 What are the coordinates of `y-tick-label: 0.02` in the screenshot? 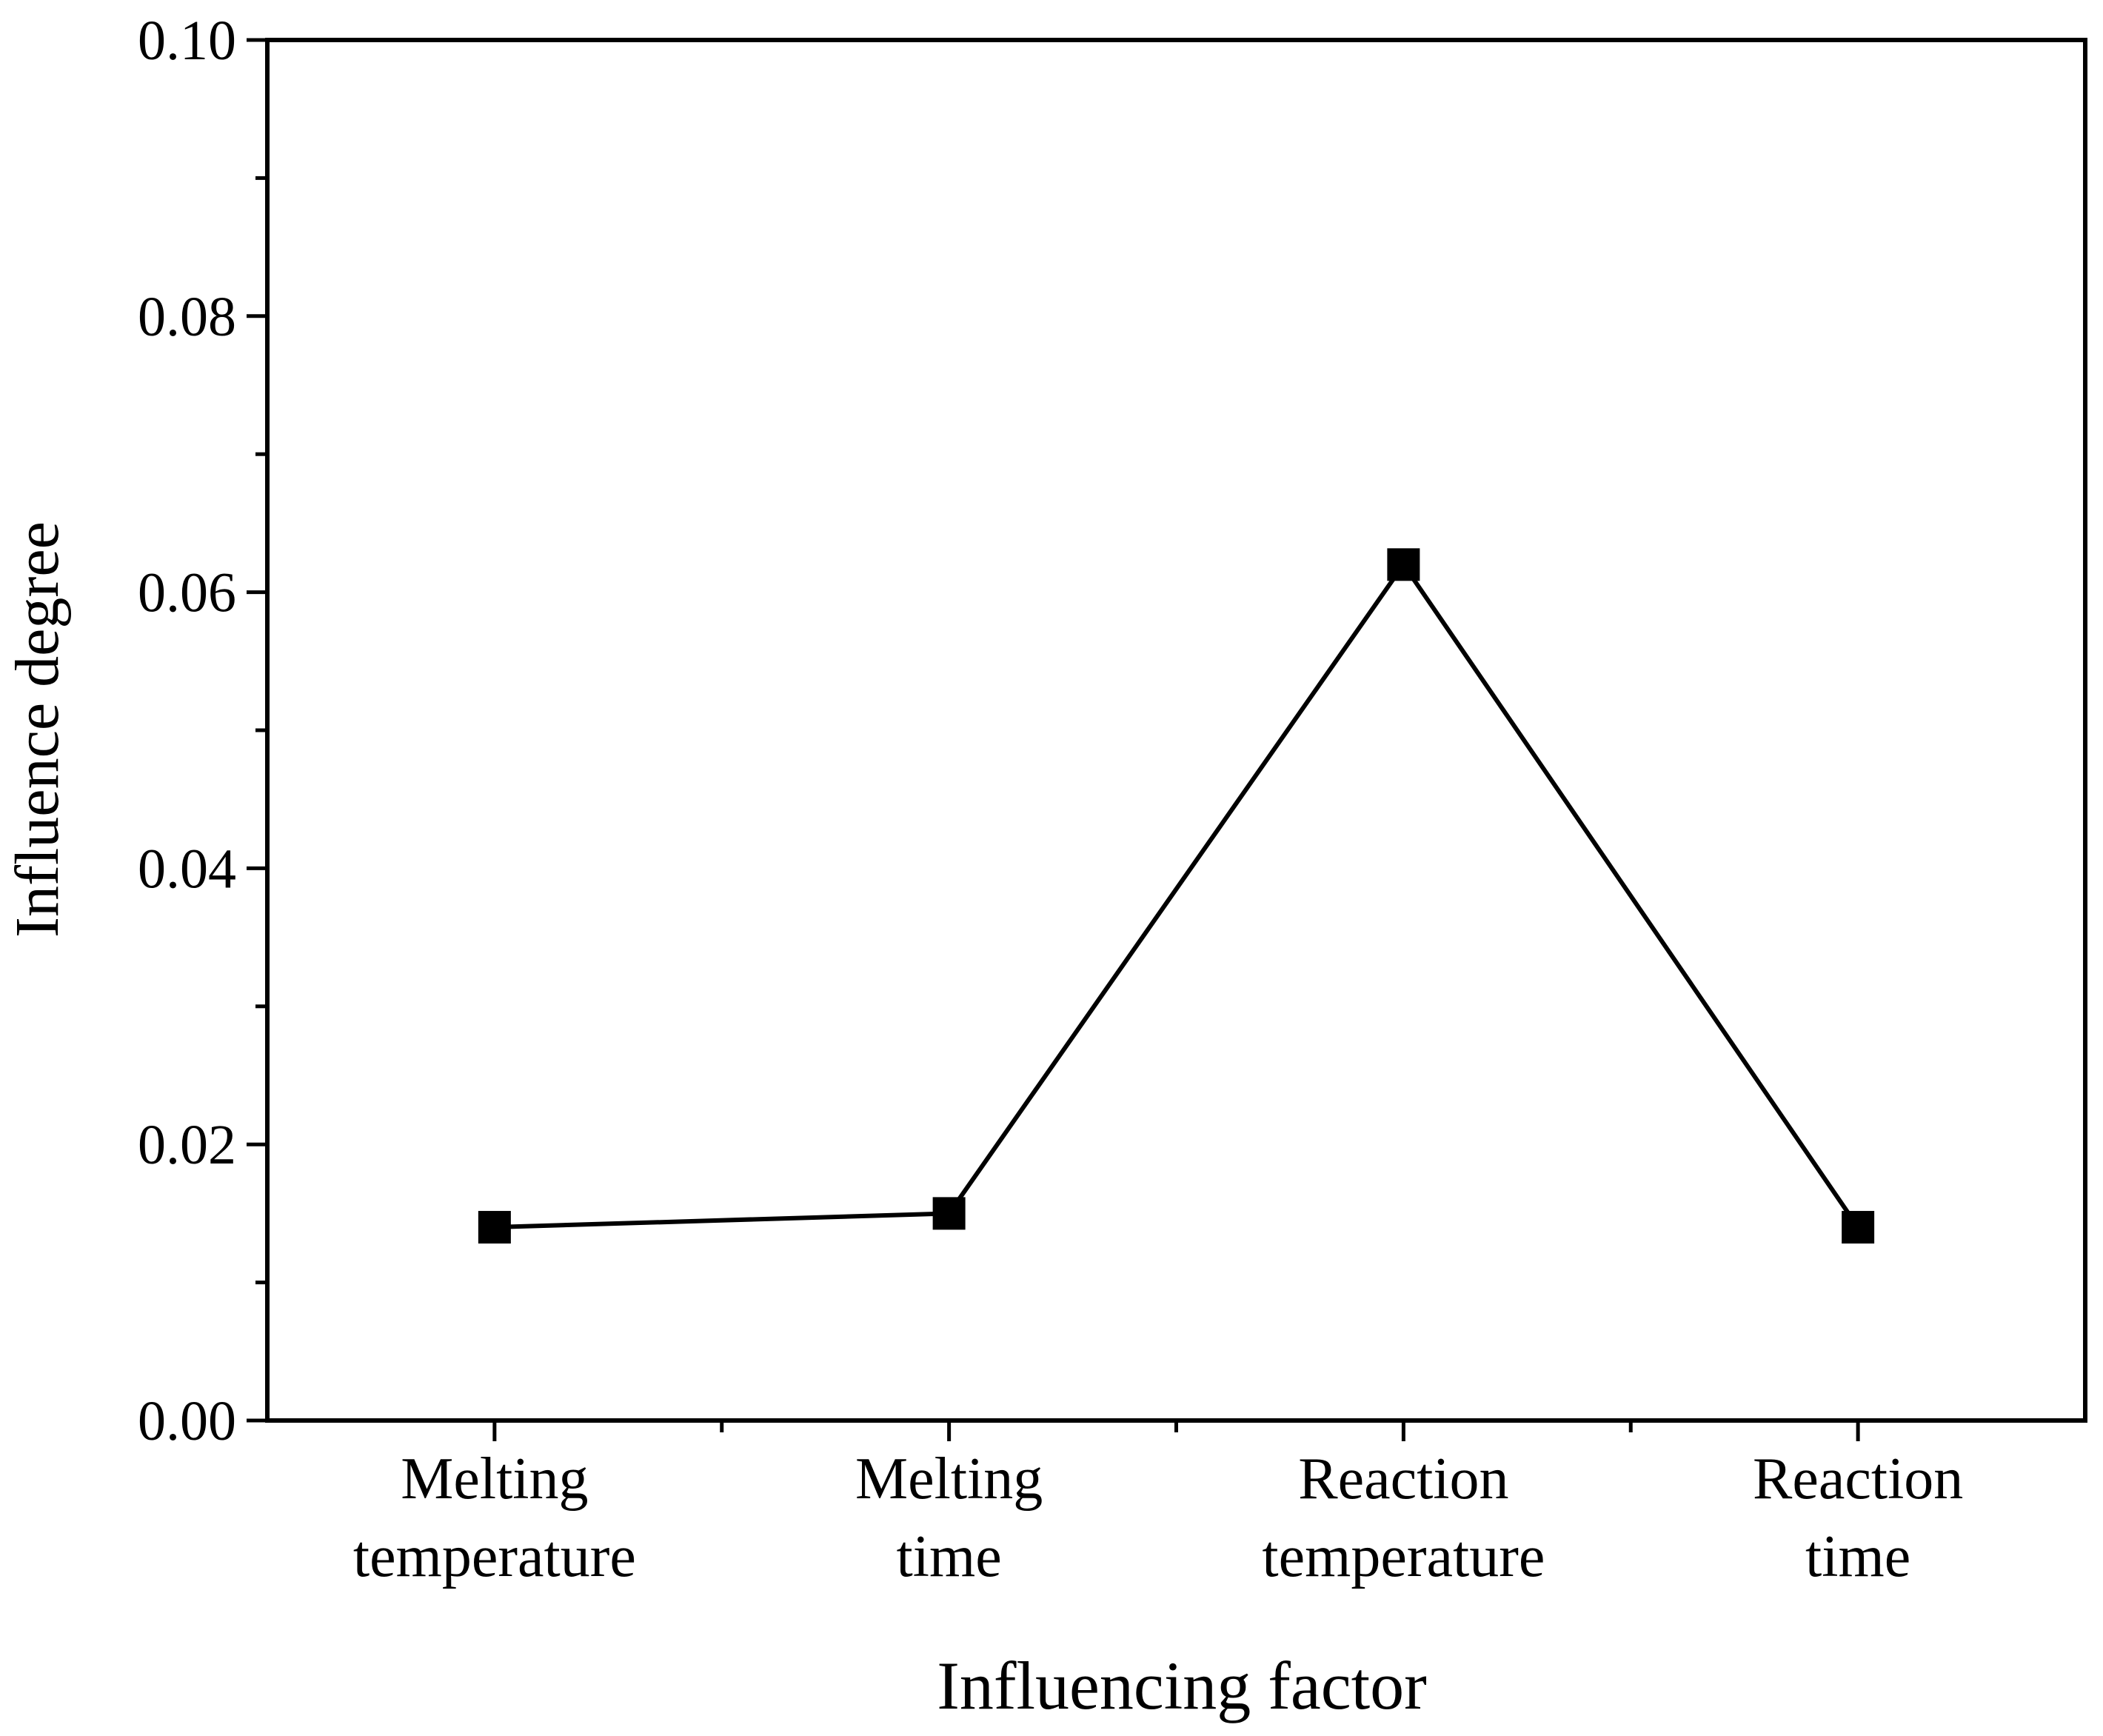 It's located at (187, 1145).